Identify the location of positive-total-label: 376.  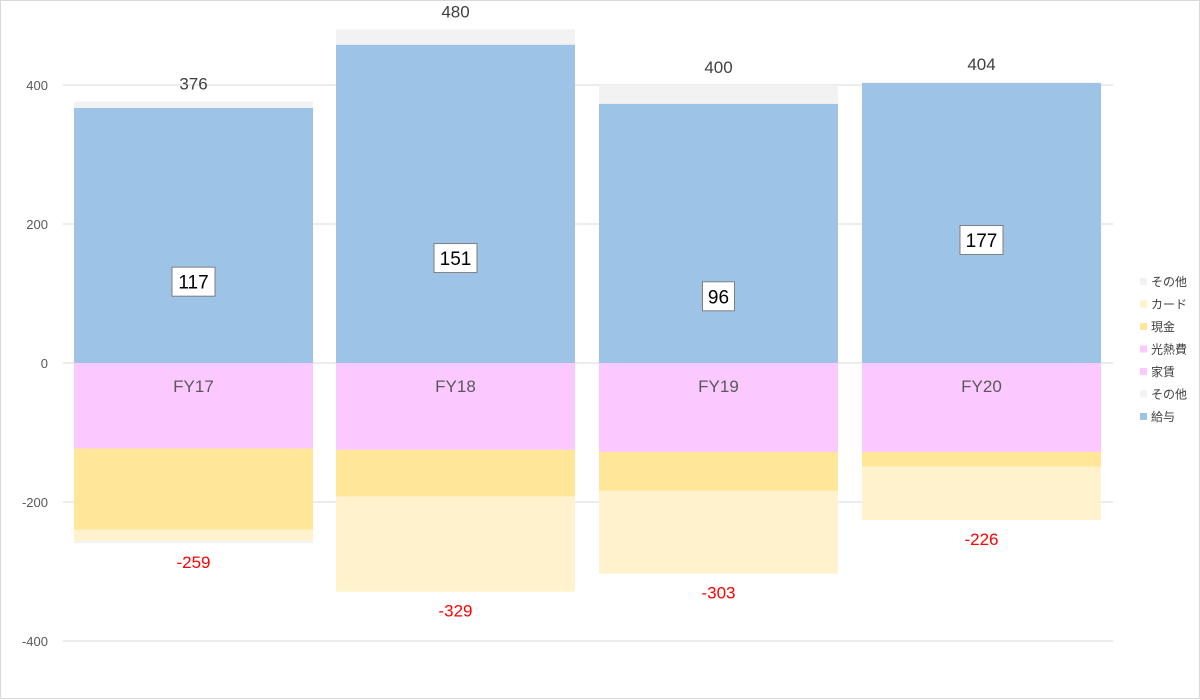
(193, 84).